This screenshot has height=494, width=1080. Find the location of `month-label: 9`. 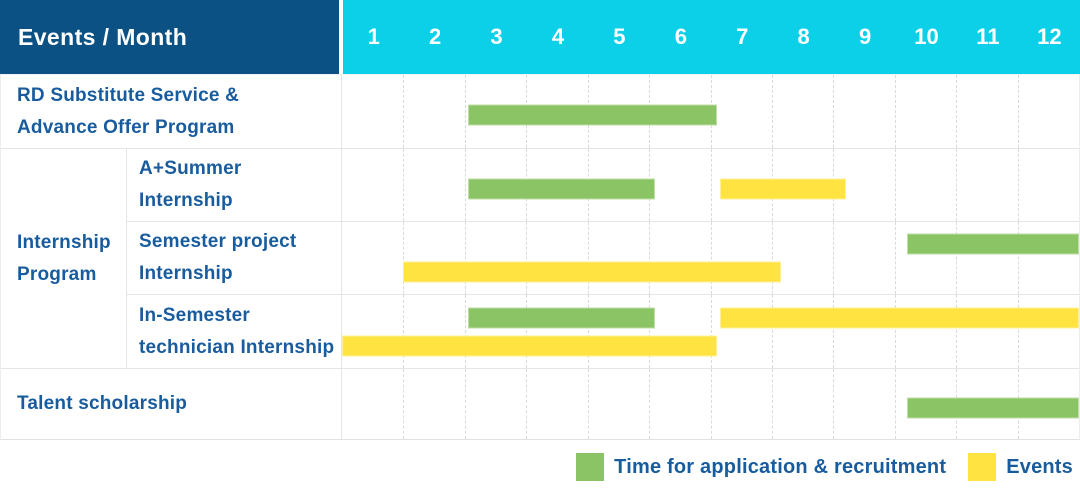

month-label: 9 is located at coordinates (865, 36).